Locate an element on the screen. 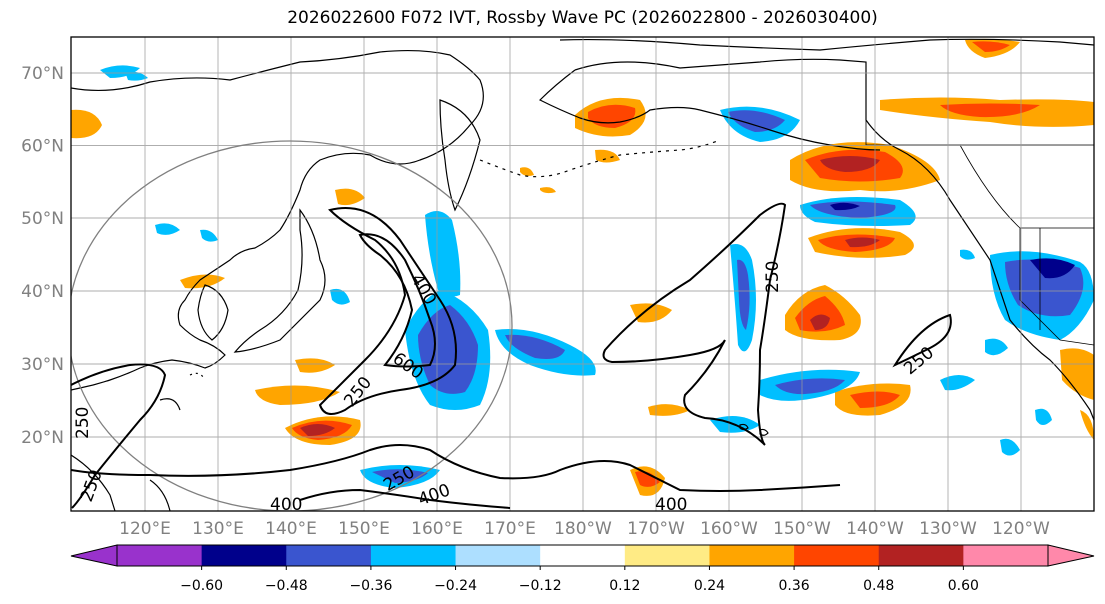 The image size is (1105, 604). contour-label-250-b: 250 is located at coordinates (773, 277).